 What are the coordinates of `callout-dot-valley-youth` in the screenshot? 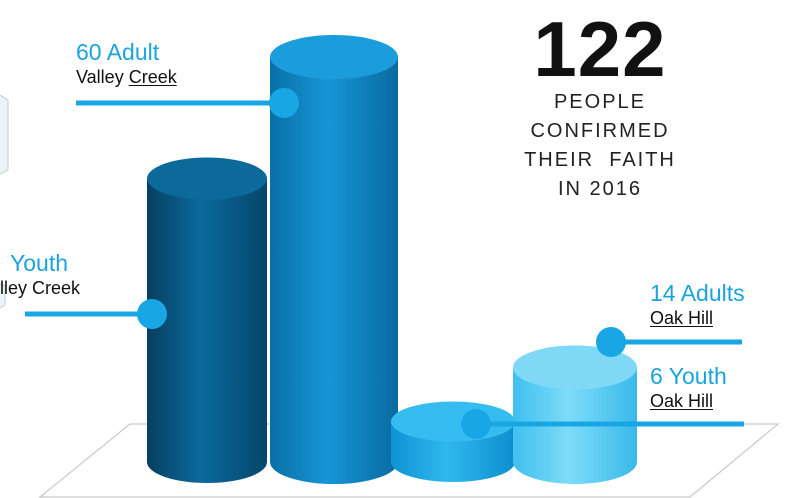 It's located at (152, 314).